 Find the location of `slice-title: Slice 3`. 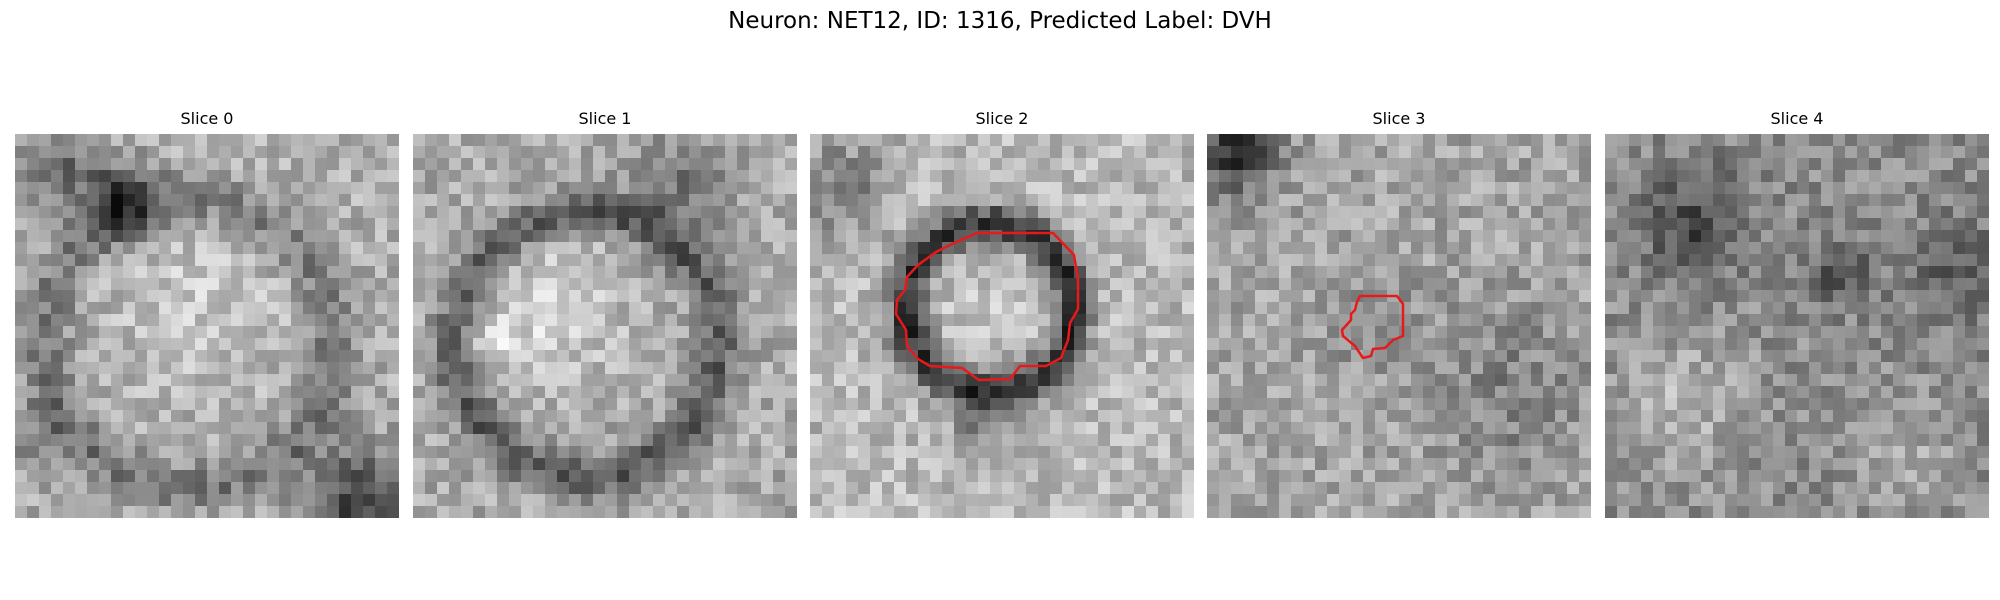

slice-title: Slice 3 is located at coordinates (1399, 118).